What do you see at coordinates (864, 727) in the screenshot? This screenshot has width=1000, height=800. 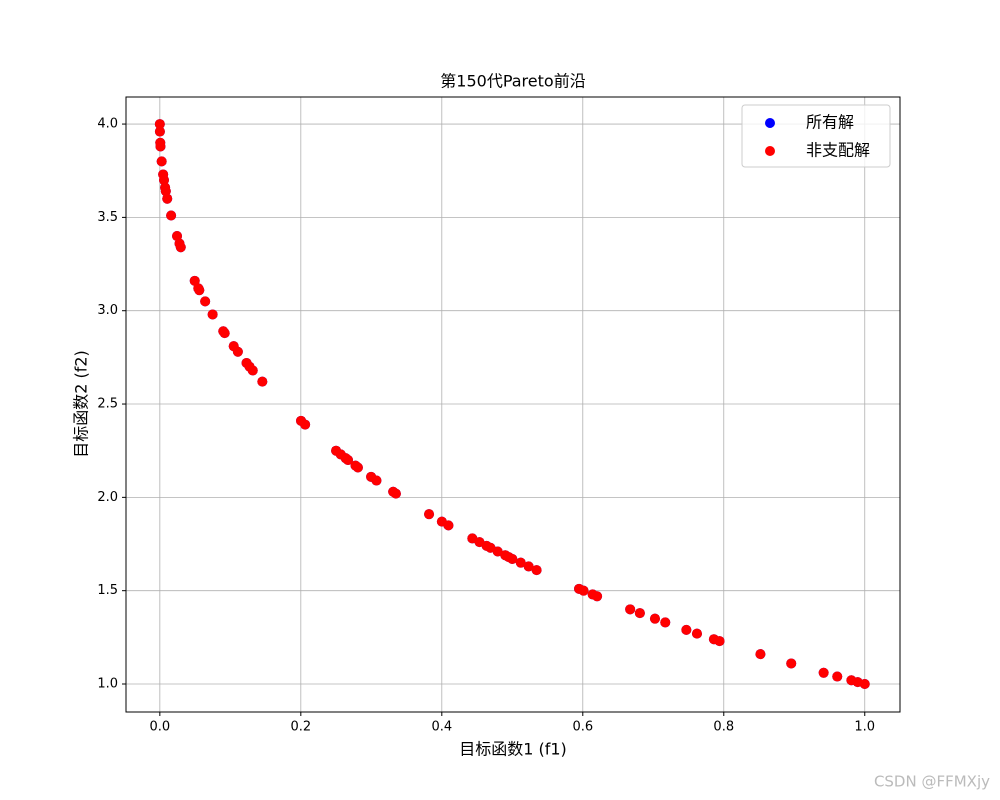 I see `x-tick-label: 1.0` at bounding box center [864, 727].